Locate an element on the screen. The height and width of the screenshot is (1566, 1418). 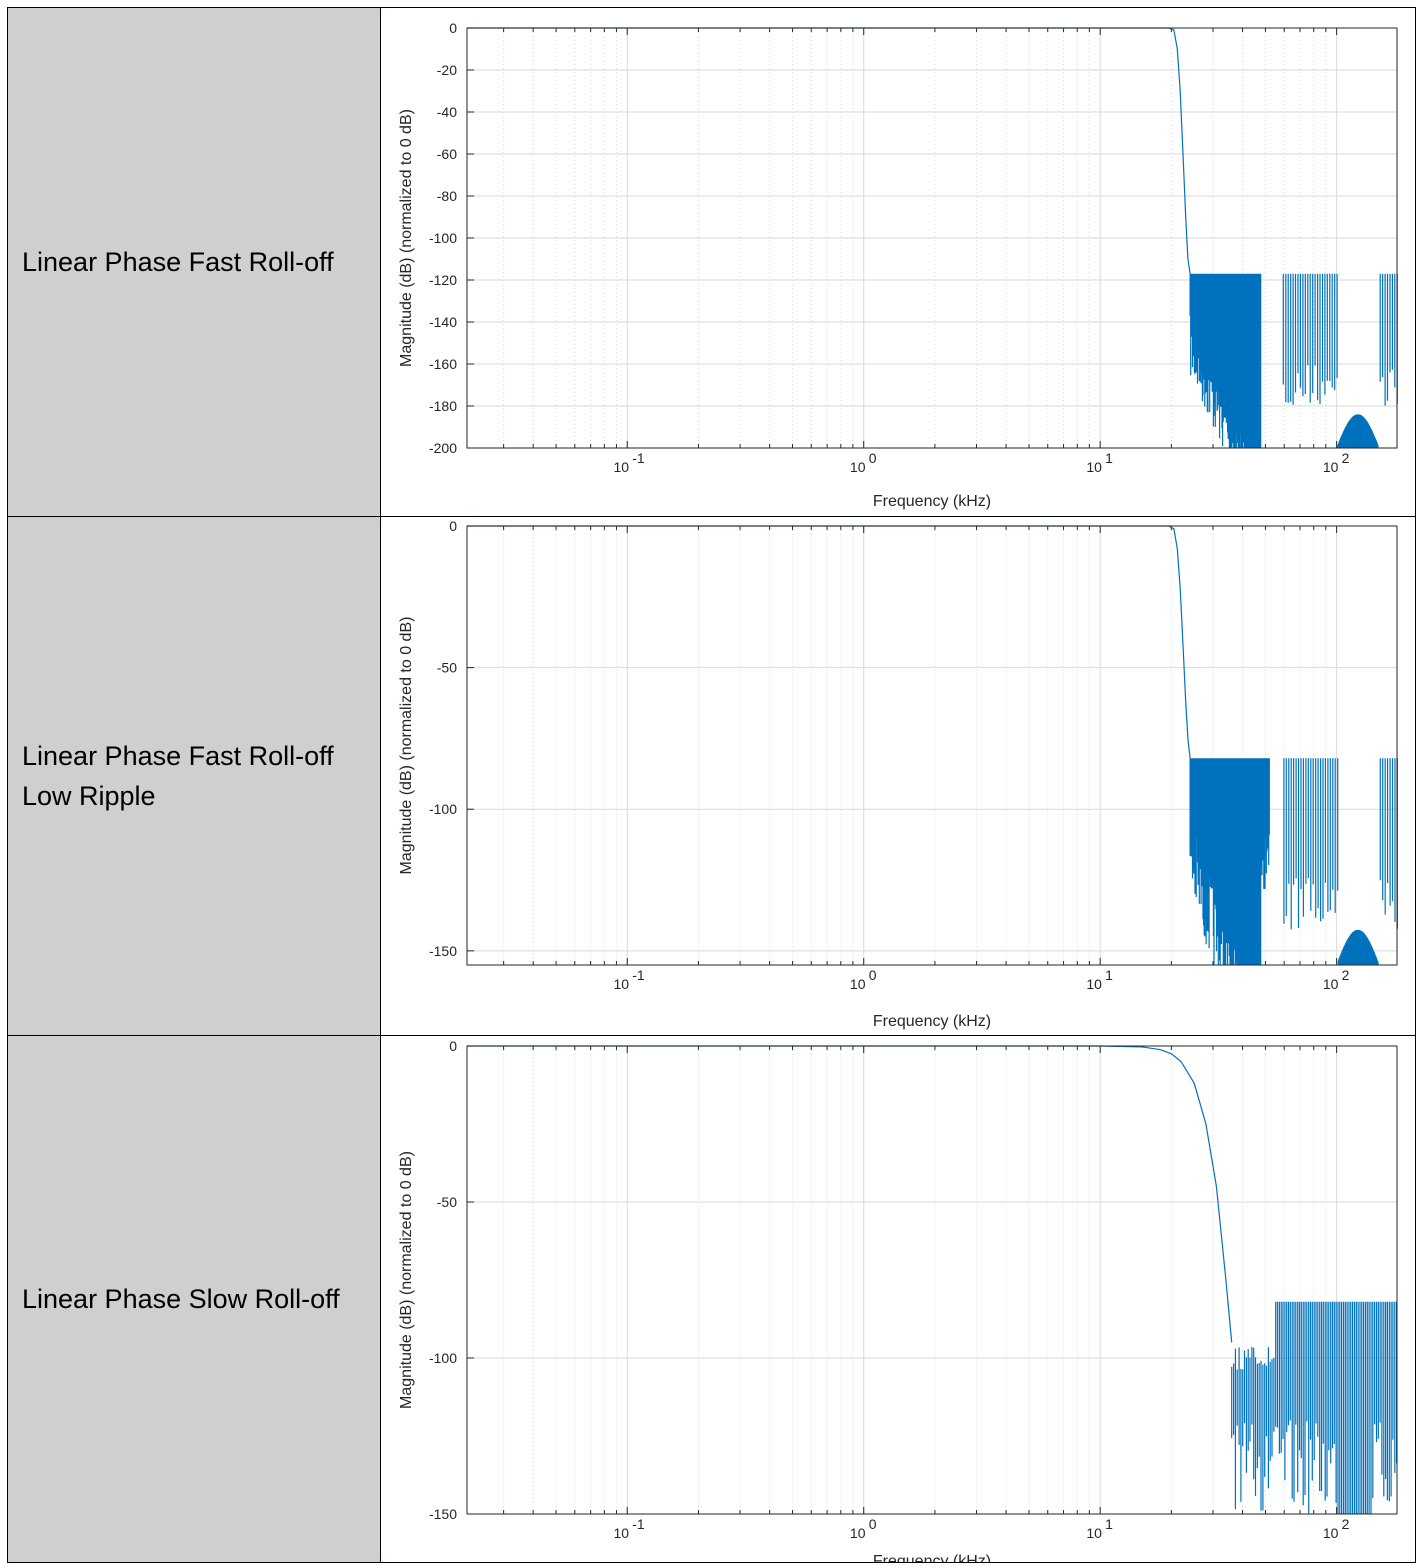
filter-name-cell: Linear Phase Fast Roll-off is located at coordinates (194, 262).